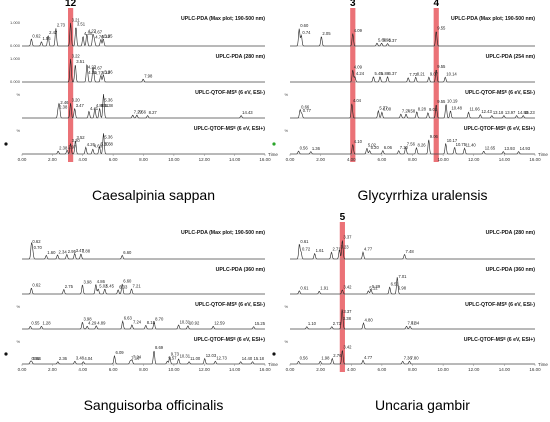 This screenshot has height=422, width=550. I want to click on peak-label: 3.48, so click(80, 358).